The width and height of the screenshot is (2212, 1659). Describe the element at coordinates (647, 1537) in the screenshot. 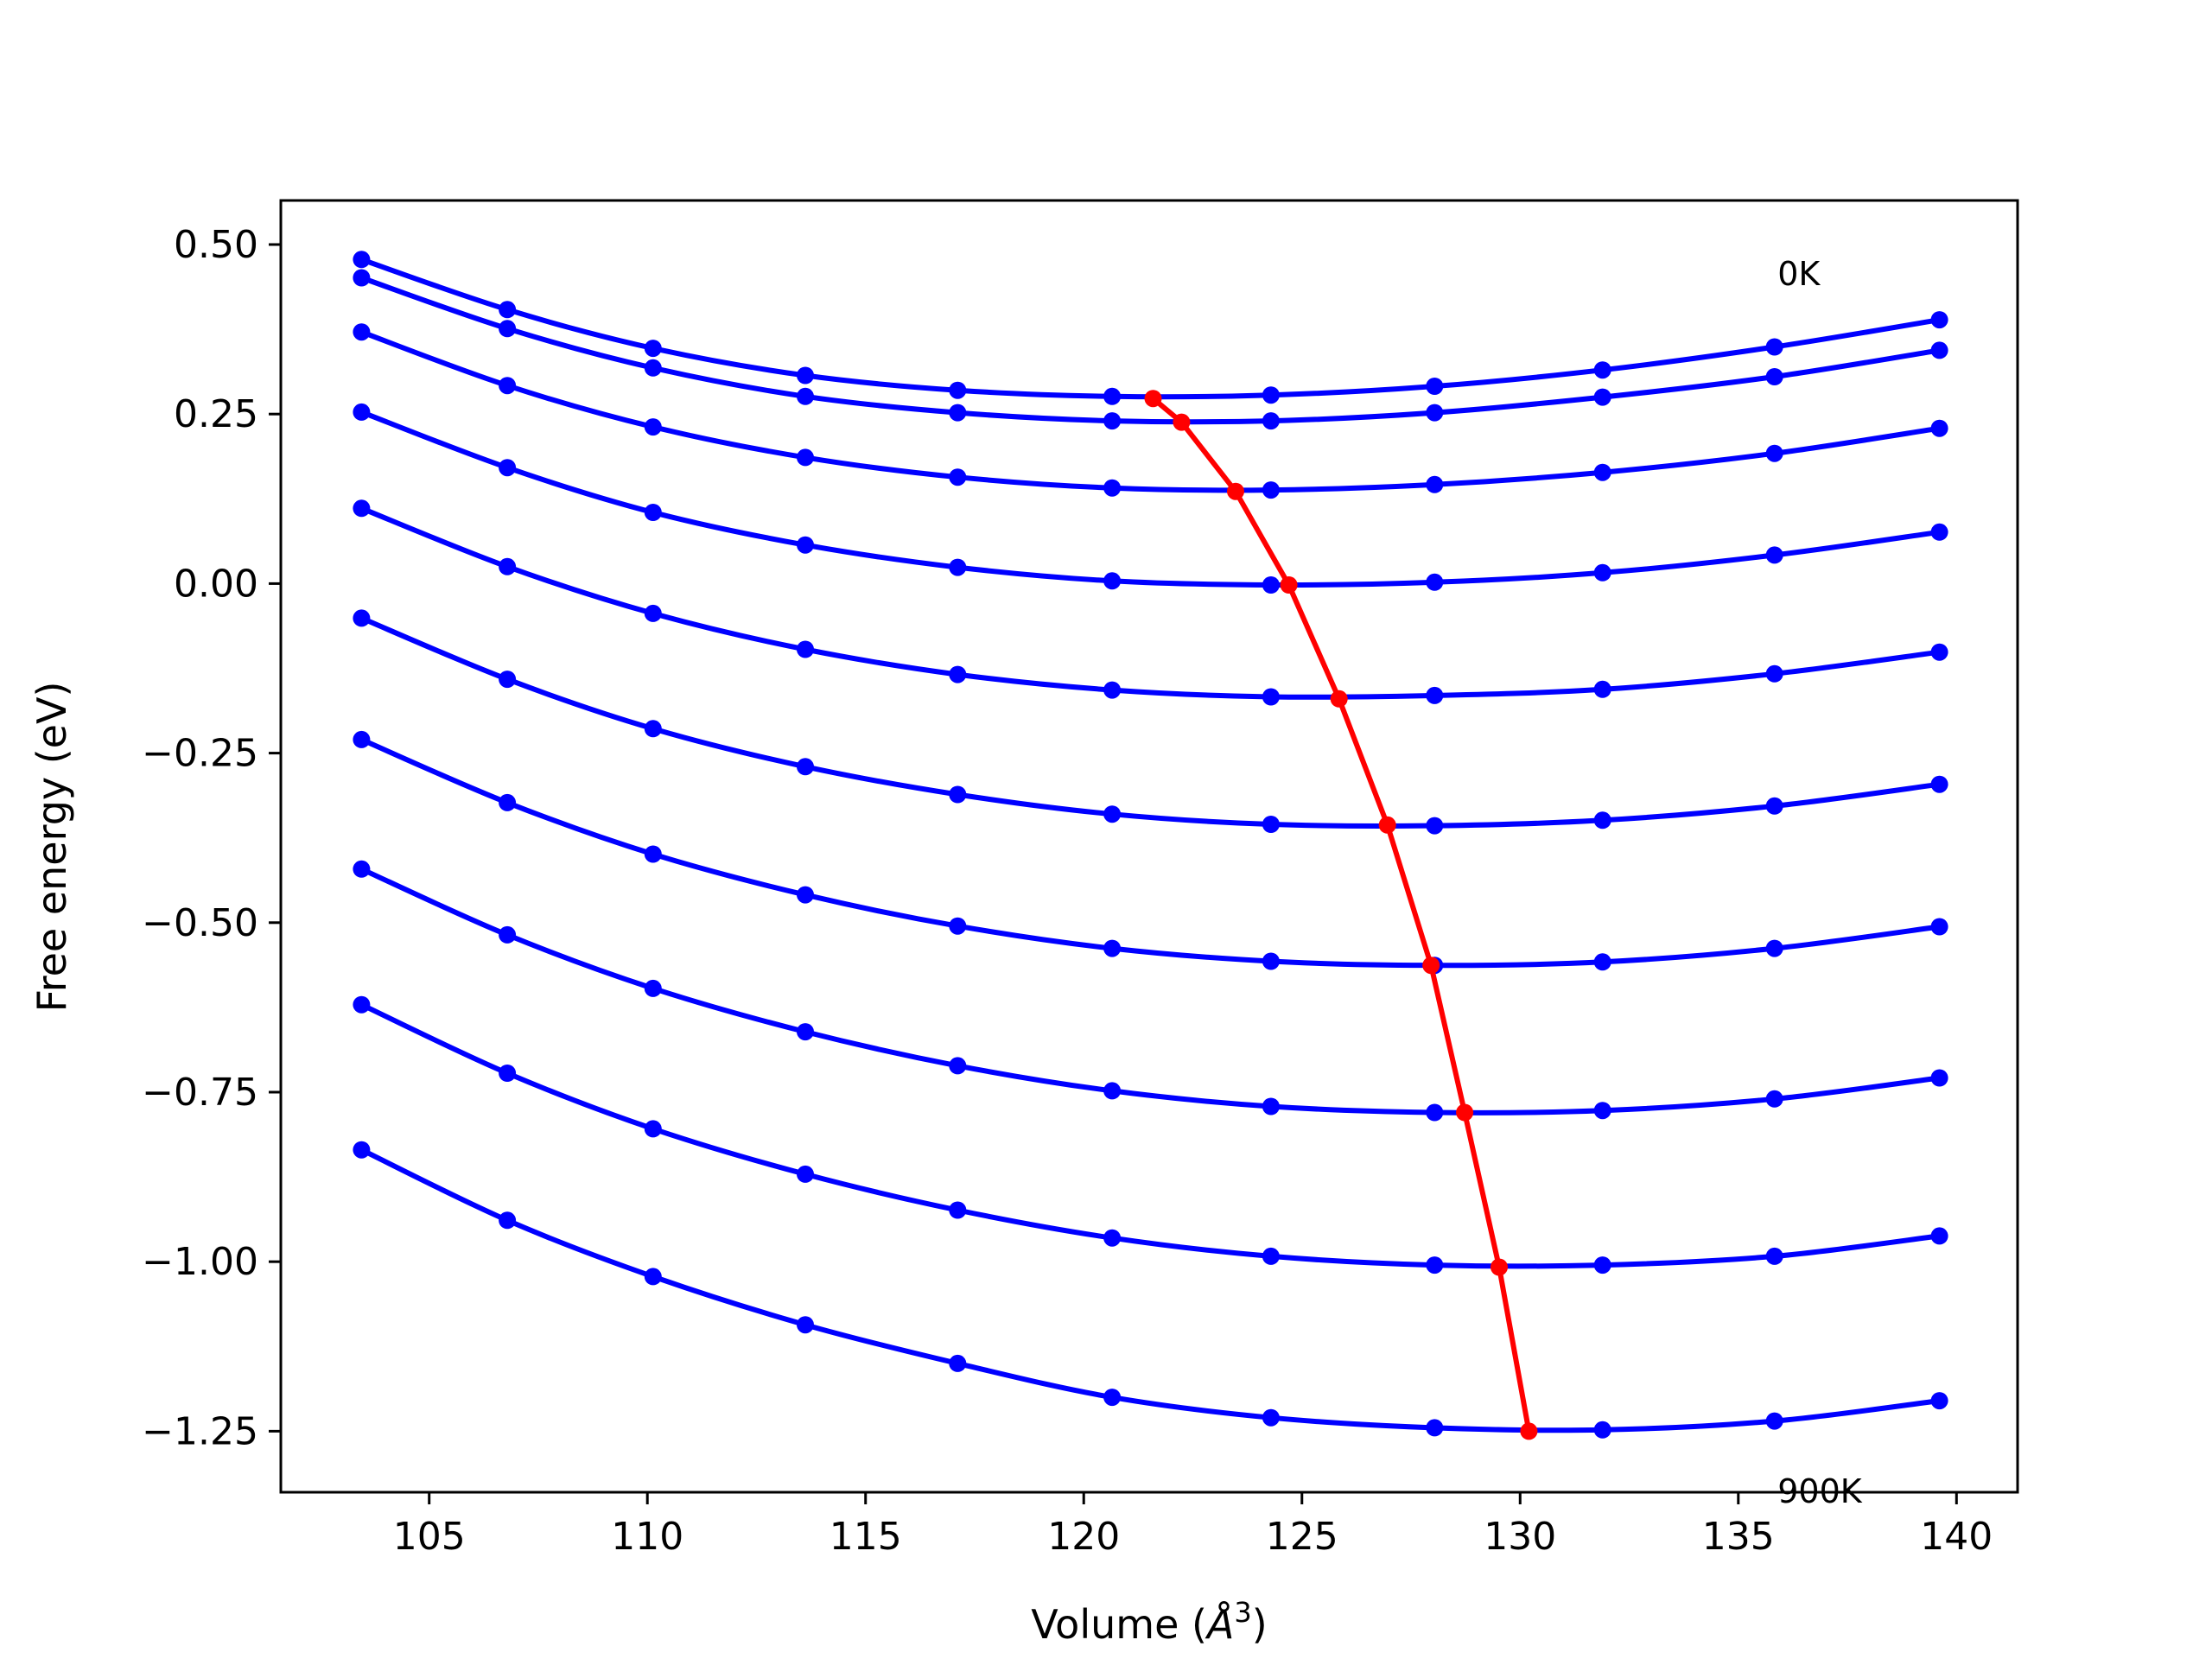

I see `x-tick-label-110: 110` at that location.